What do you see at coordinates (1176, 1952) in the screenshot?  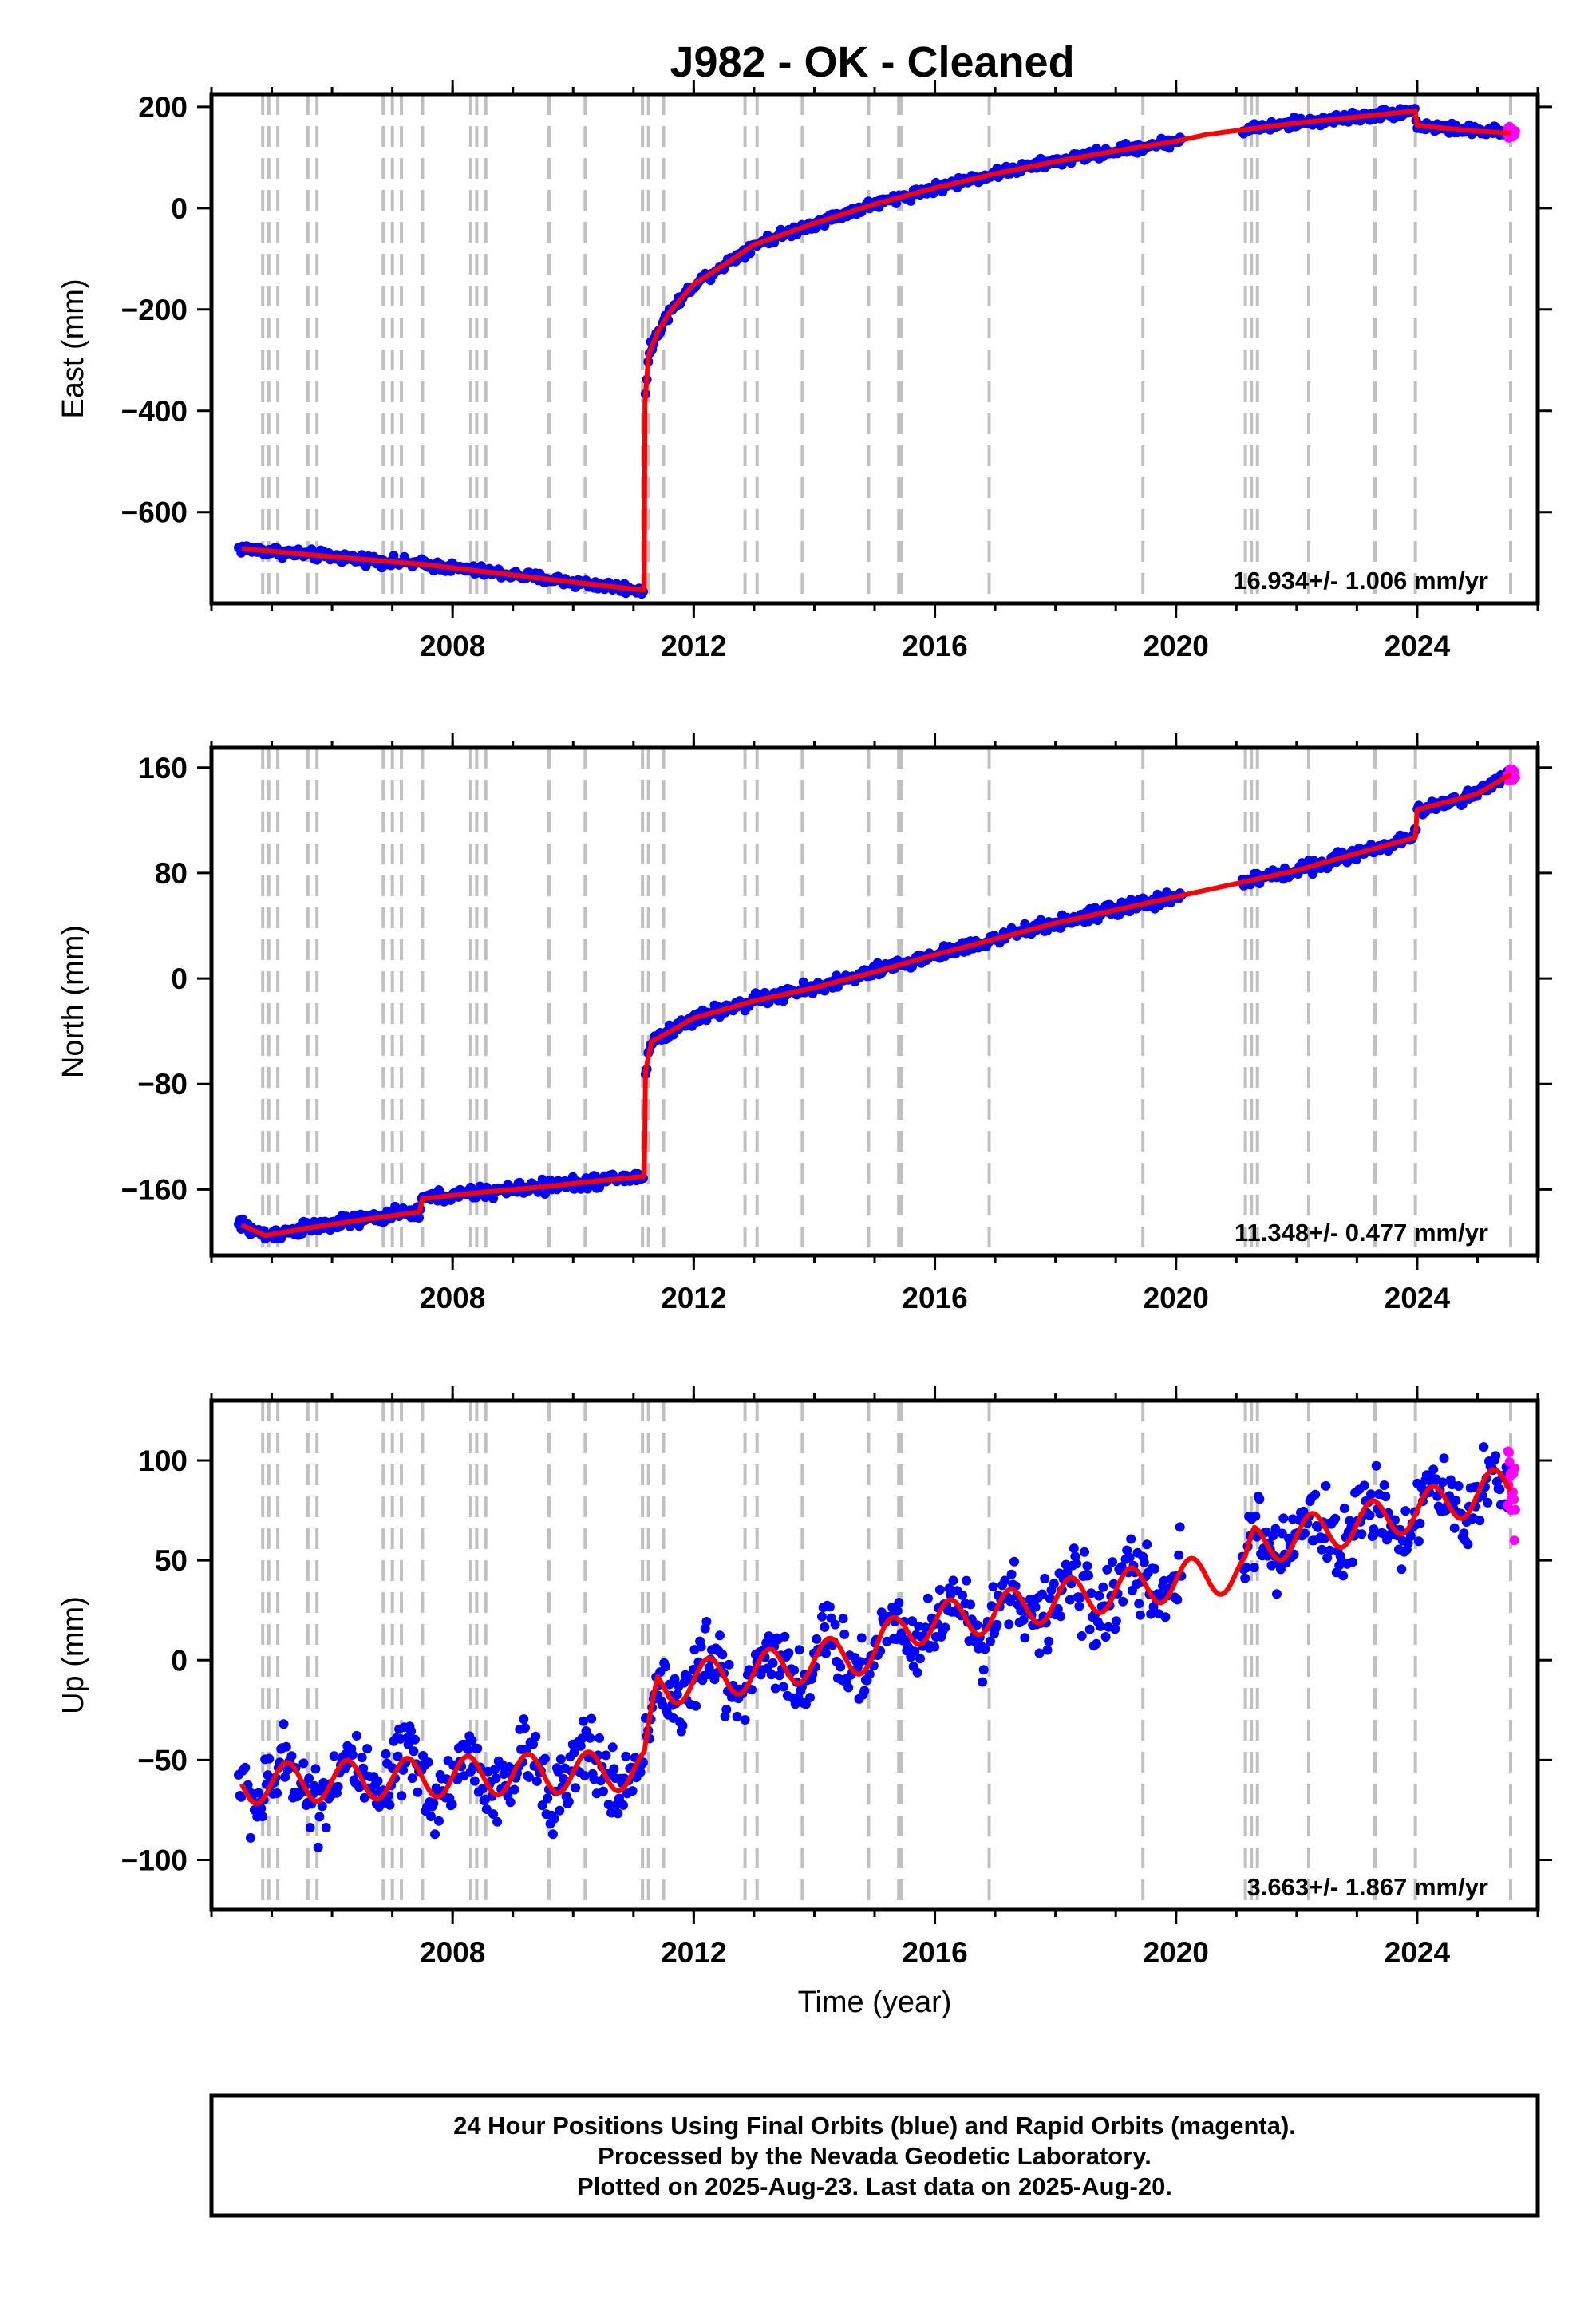 I see `x-tick-label: 2020` at bounding box center [1176, 1952].